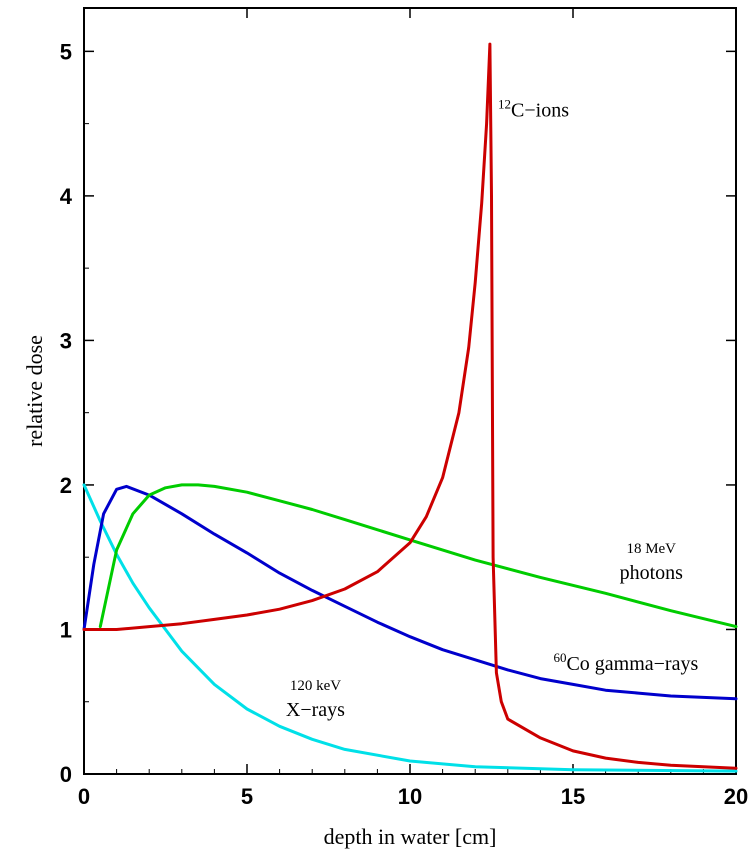 The width and height of the screenshot is (752, 856). Describe the element at coordinates (247, 796) in the screenshot. I see `x-tick-label: 5` at that location.